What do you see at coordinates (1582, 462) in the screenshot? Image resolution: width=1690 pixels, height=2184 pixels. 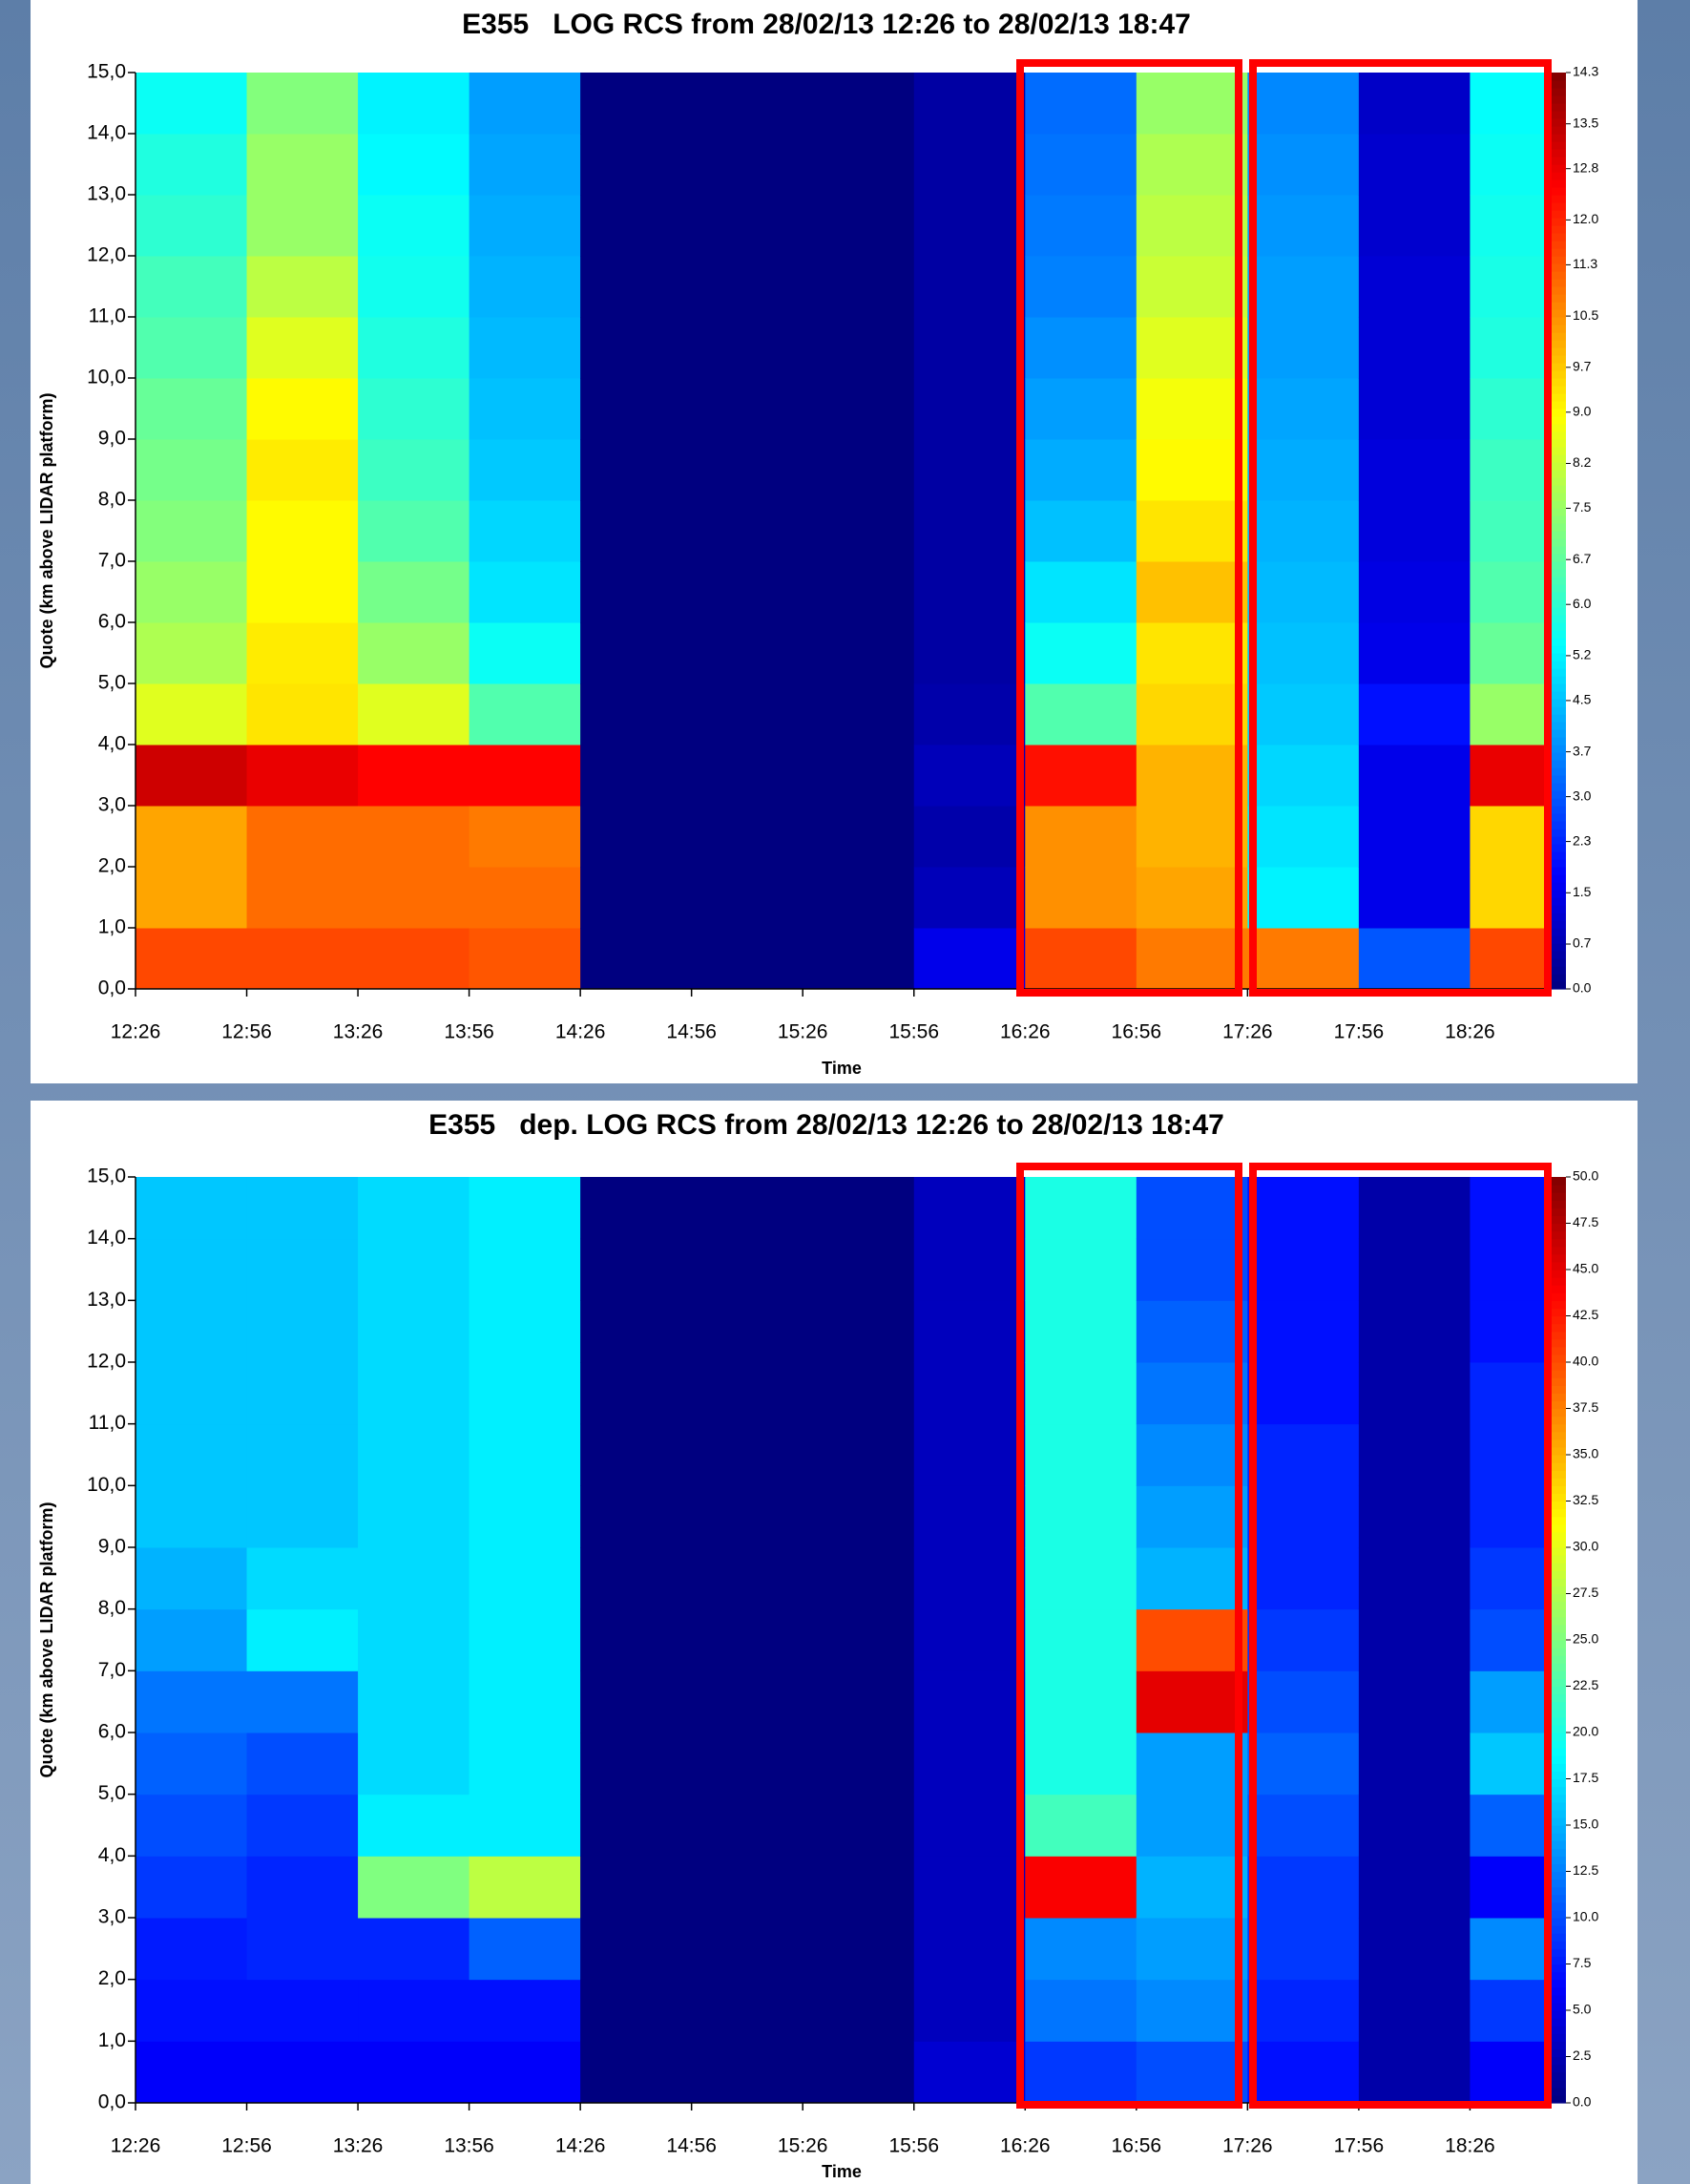 I see `colorbar-tick-label: 8.2` at bounding box center [1582, 462].